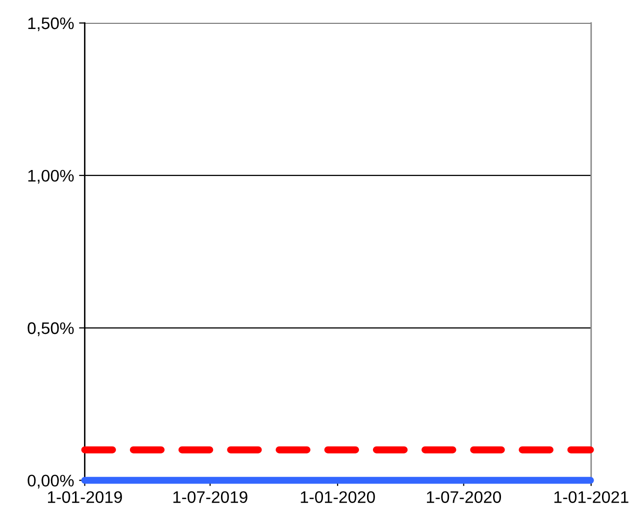 The image size is (637, 511). I want to click on y-tick-label: 1,00%, so click(51, 177).